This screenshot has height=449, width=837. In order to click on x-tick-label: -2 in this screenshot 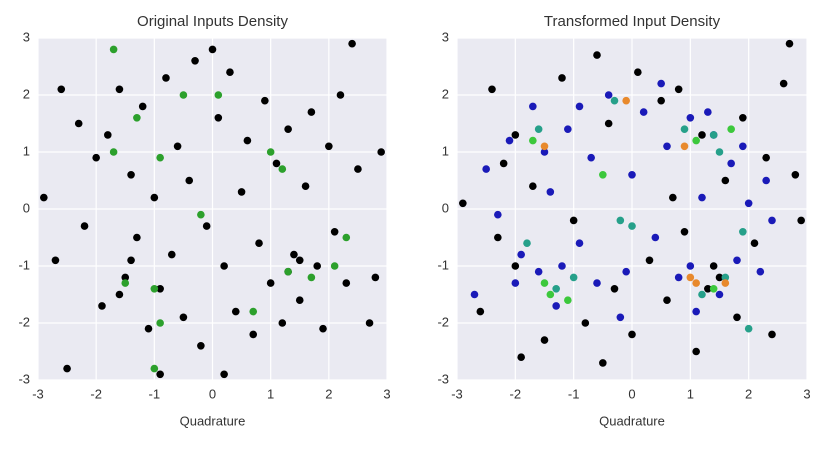, I will do `click(96, 393)`.